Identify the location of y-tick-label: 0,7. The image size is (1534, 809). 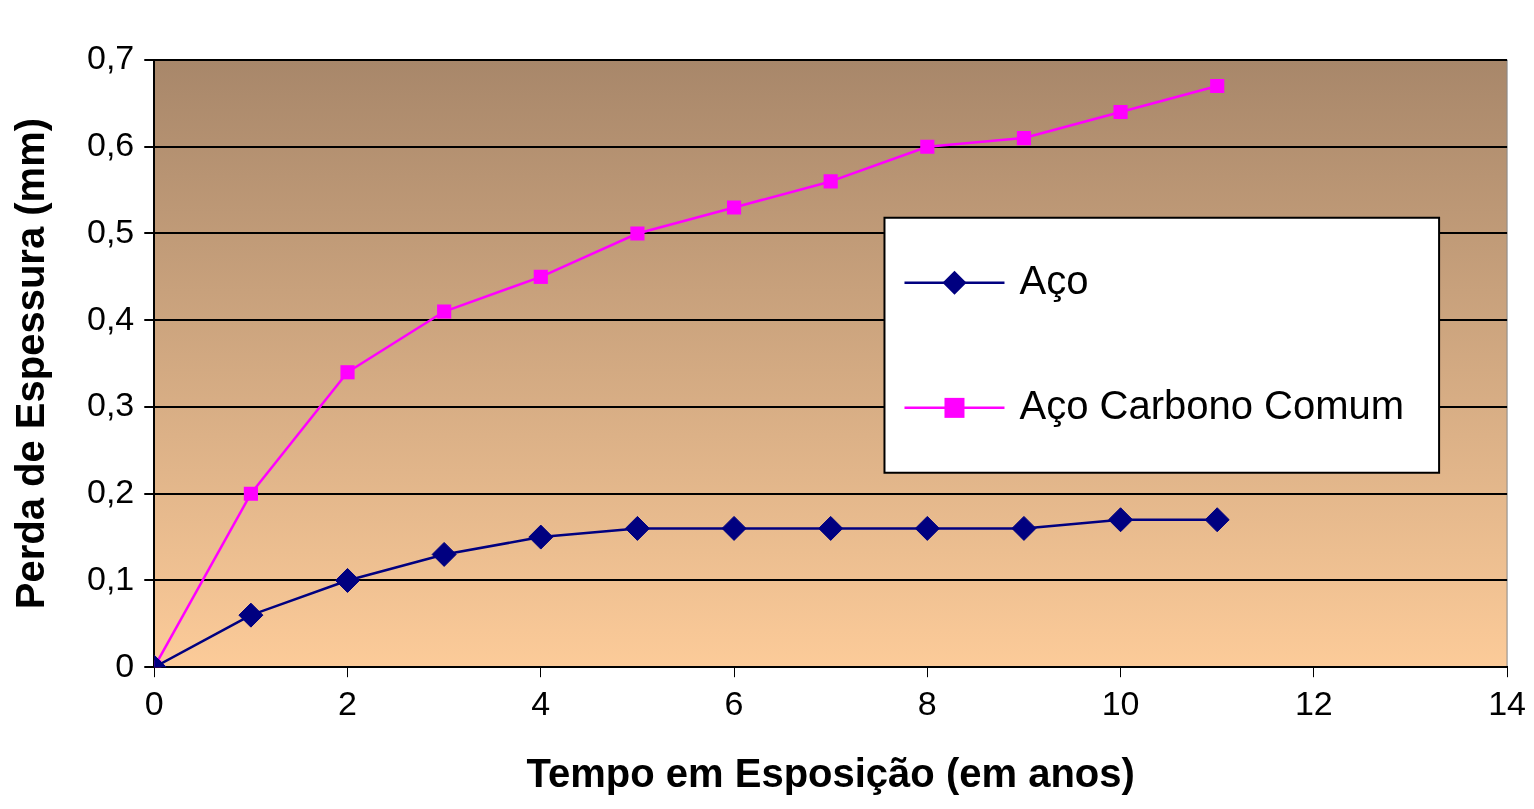
(111, 57).